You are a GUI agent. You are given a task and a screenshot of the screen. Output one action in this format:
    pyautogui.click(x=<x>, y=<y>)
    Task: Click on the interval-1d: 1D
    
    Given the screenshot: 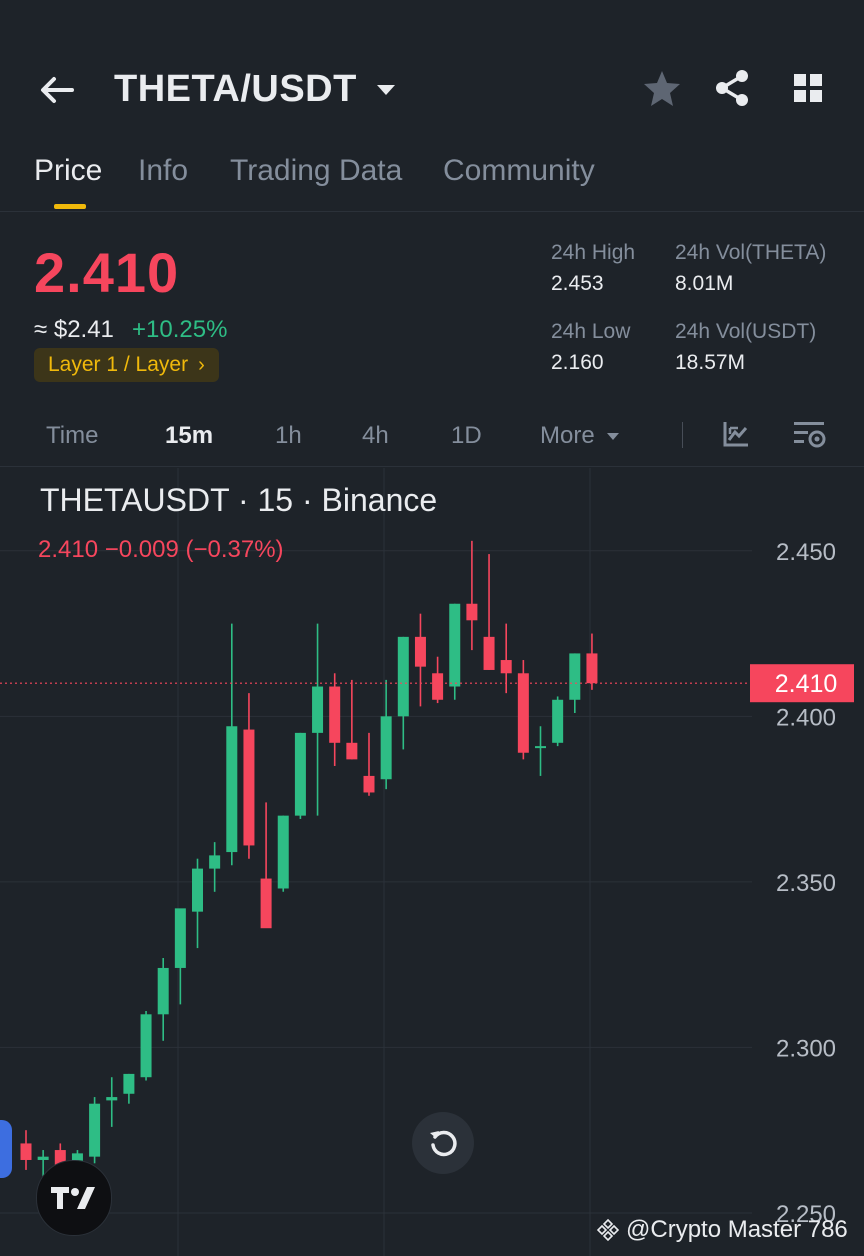 What is the action you would take?
    pyautogui.click(x=466, y=435)
    